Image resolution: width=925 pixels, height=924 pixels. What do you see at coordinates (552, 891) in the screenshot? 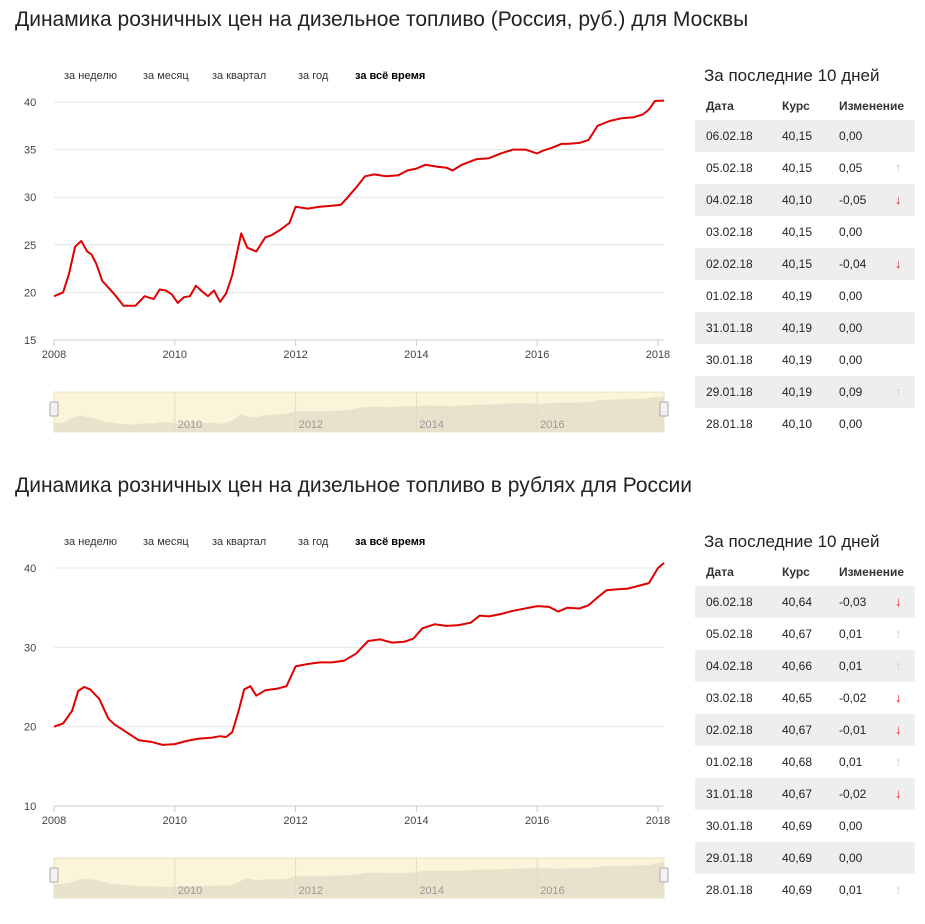
I see `navigator-tick-label: 2016` at bounding box center [552, 891].